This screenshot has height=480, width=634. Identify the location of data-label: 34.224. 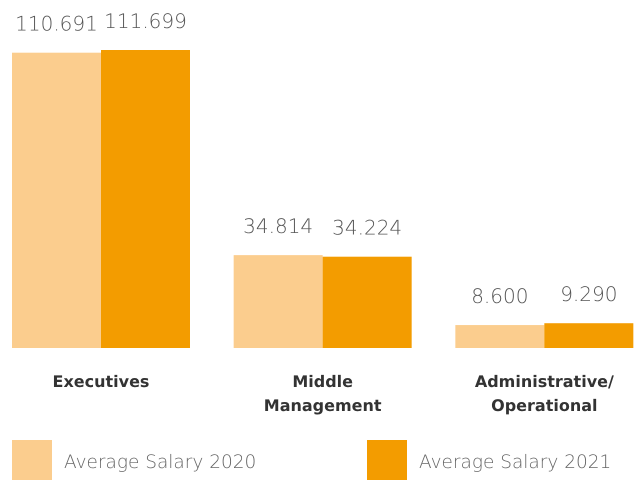
(367, 228).